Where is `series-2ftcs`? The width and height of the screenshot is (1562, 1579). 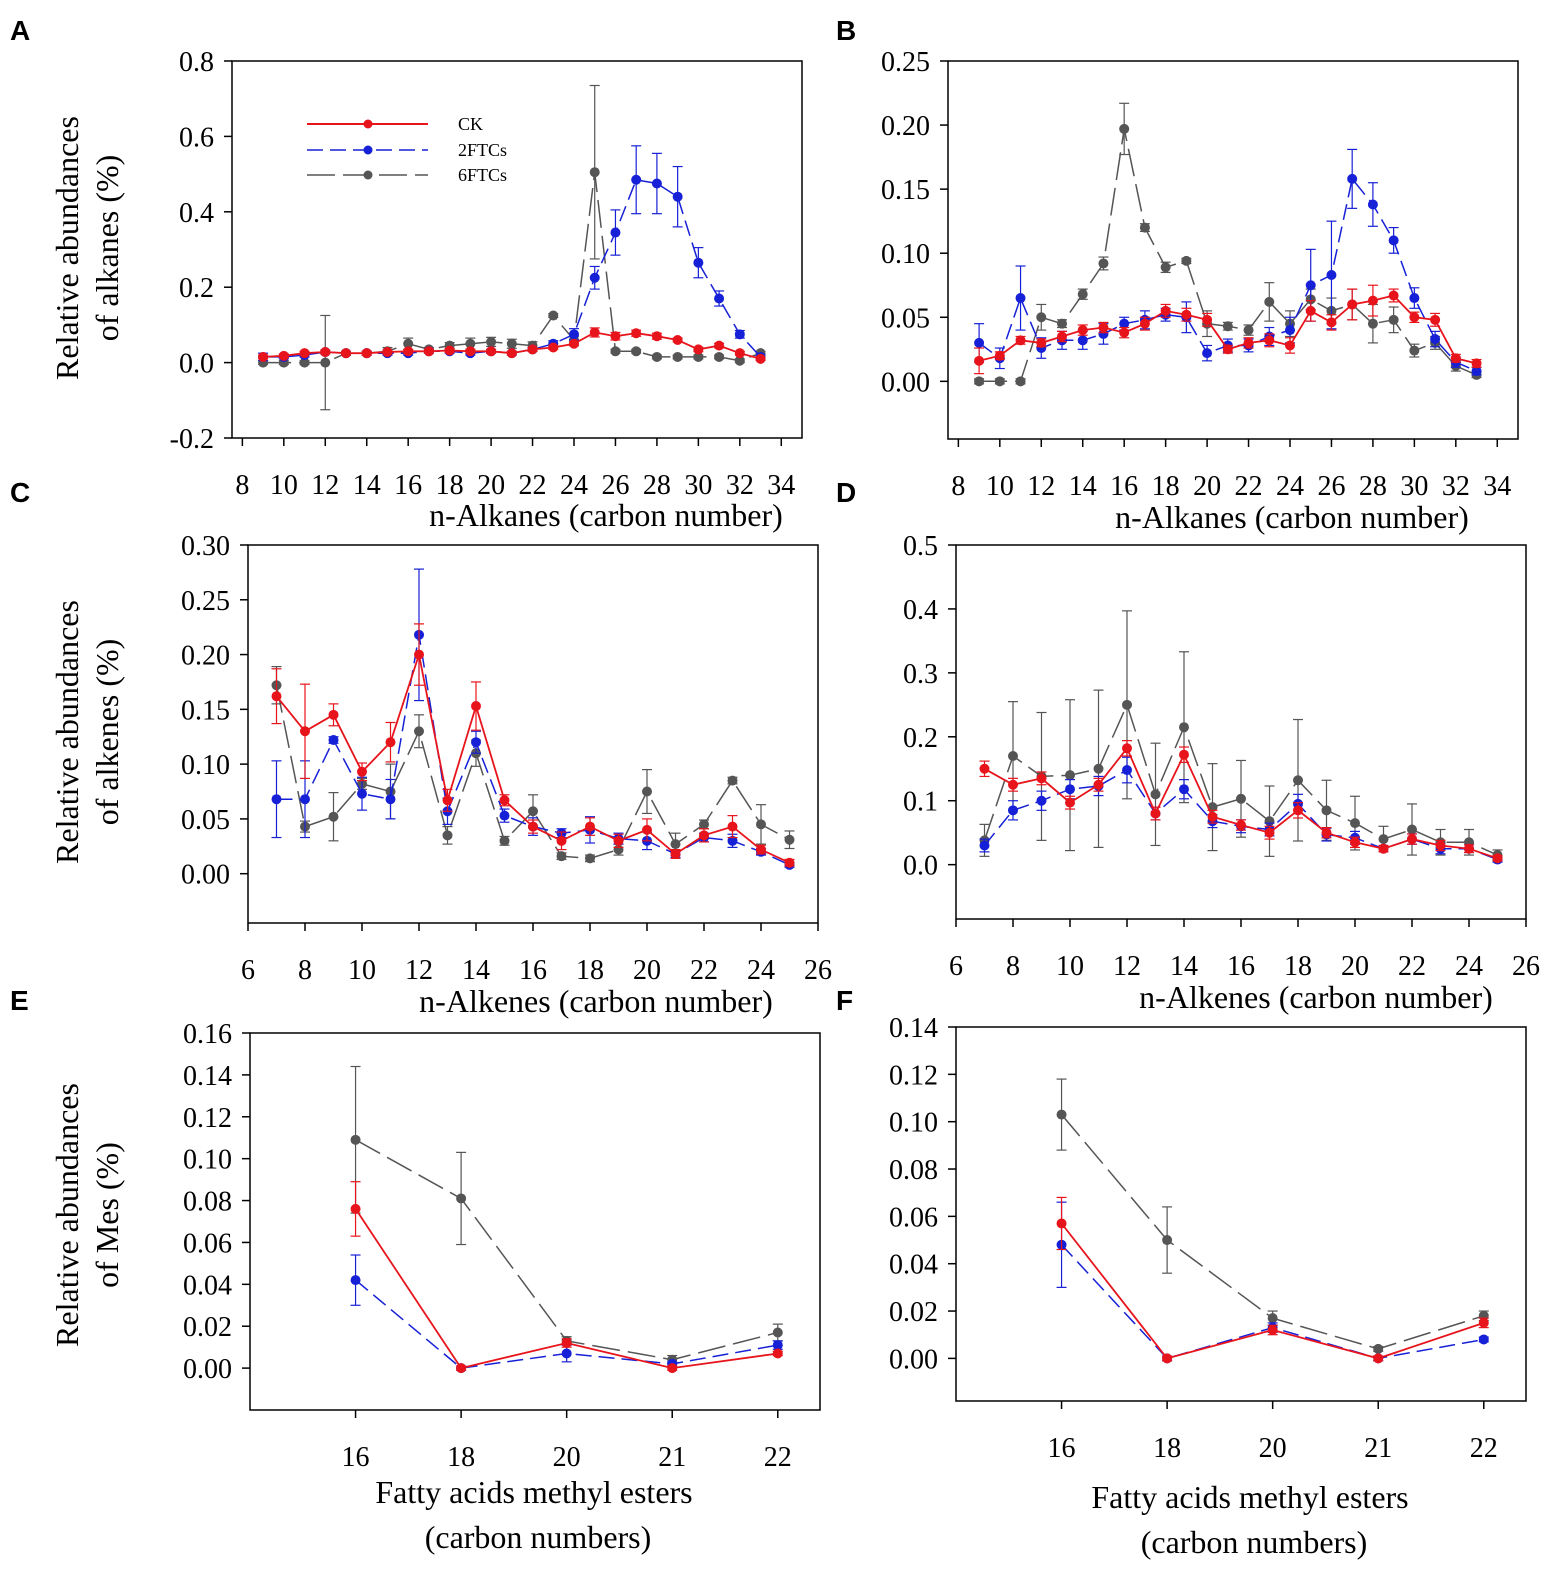 series-2ftcs is located at coordinates (566, 1314).